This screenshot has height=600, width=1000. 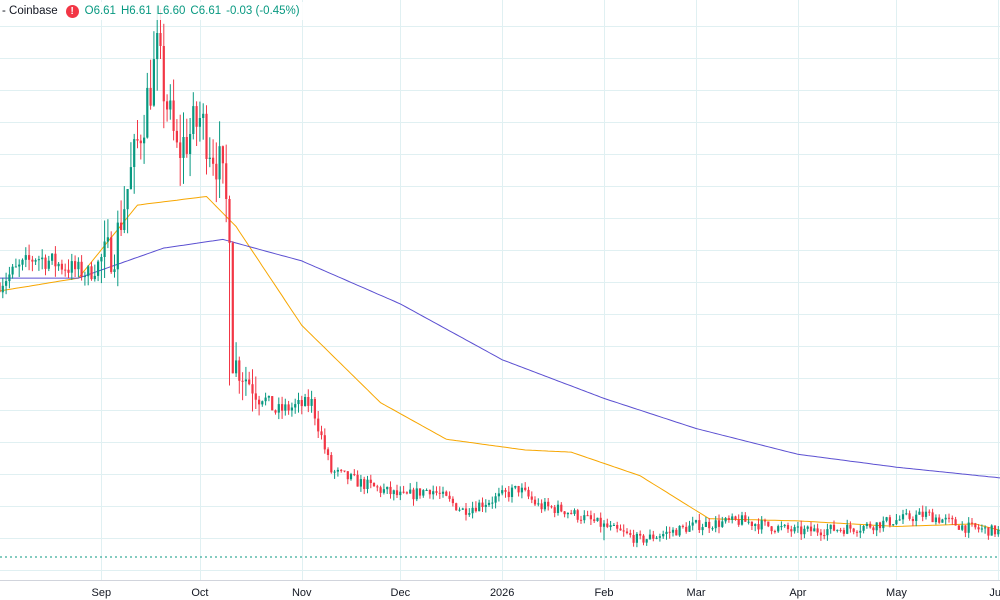 What do you see at coordinates (604, 593) in the screenshot?
I see `x-tick-label: Feb` at bounding box center [604, 593].